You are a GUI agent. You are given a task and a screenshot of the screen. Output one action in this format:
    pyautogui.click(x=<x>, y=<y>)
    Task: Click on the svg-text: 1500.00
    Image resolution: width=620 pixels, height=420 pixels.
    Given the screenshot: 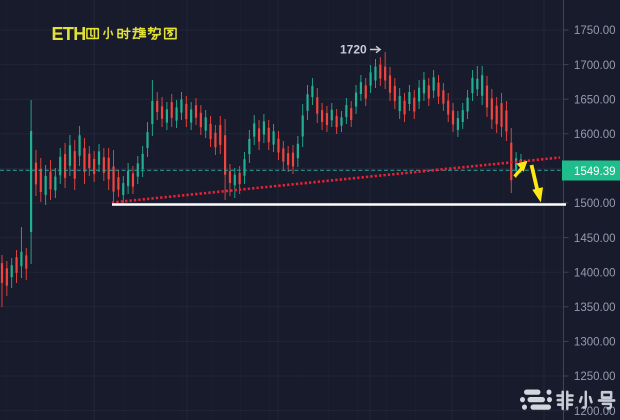 What is the action you would take?
    pyautogui.click(x=595, y=204)
    